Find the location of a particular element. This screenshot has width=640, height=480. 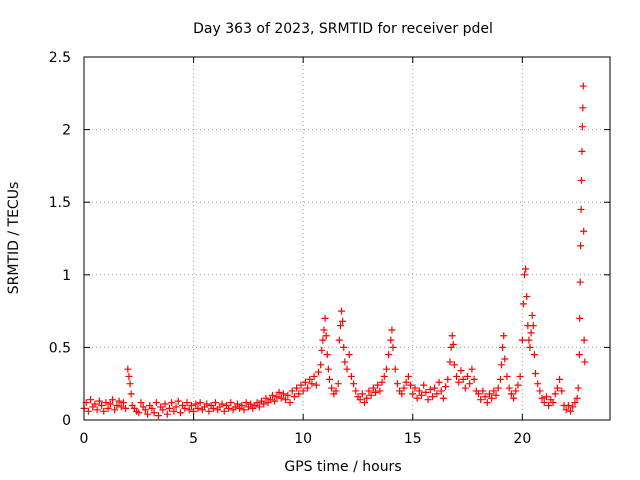

x-tick-label: 0 is located at coordinates (84, 439).